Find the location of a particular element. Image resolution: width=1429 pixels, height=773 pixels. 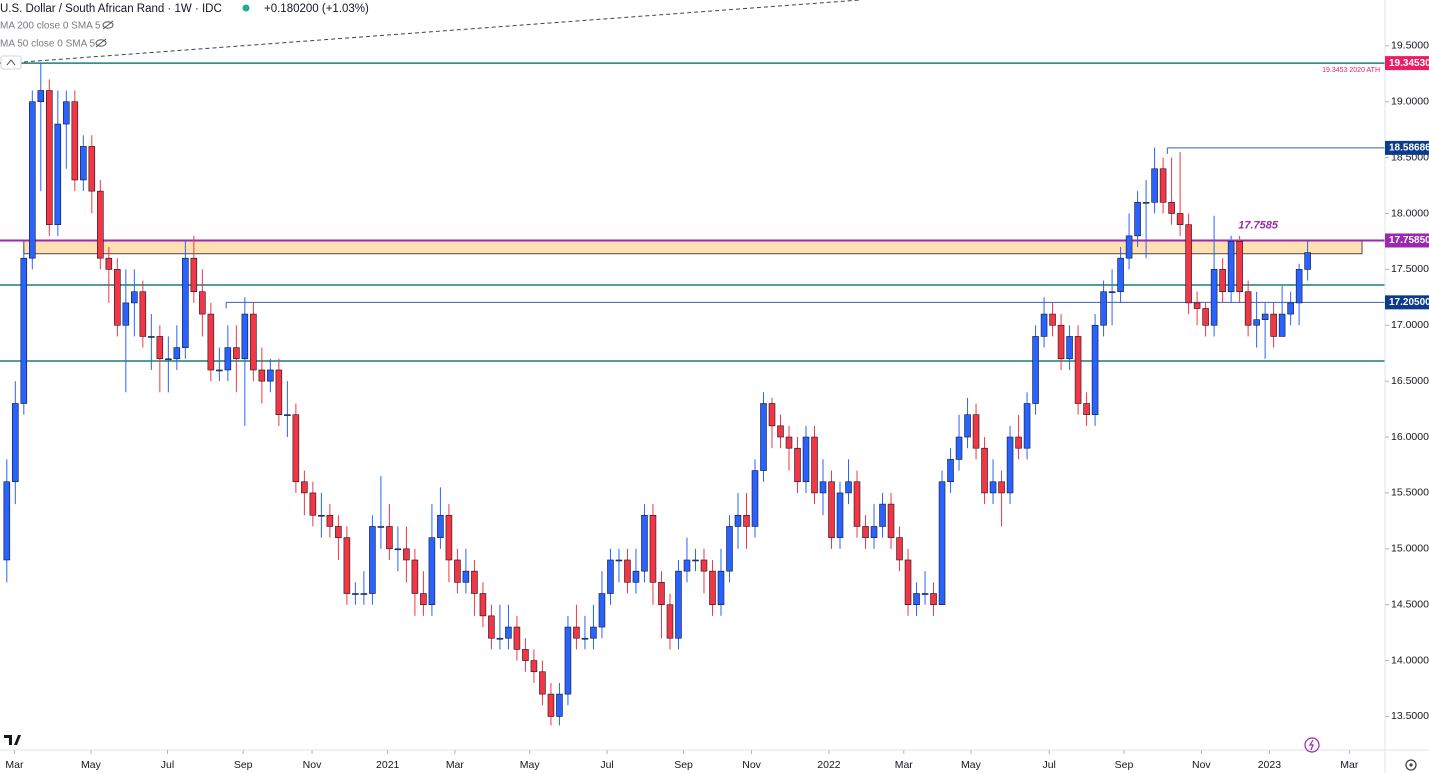

y-tick-label: 17.000000 is located at coordinates (1410, 325).